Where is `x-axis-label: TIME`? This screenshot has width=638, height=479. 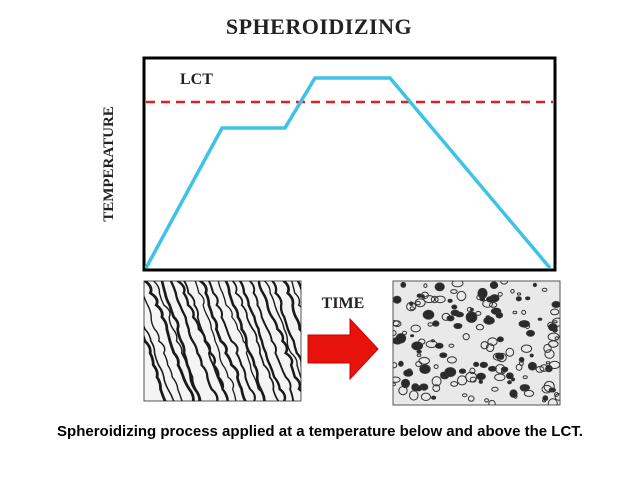
x-axis-label: TIME is located at coordinates (343, 303).